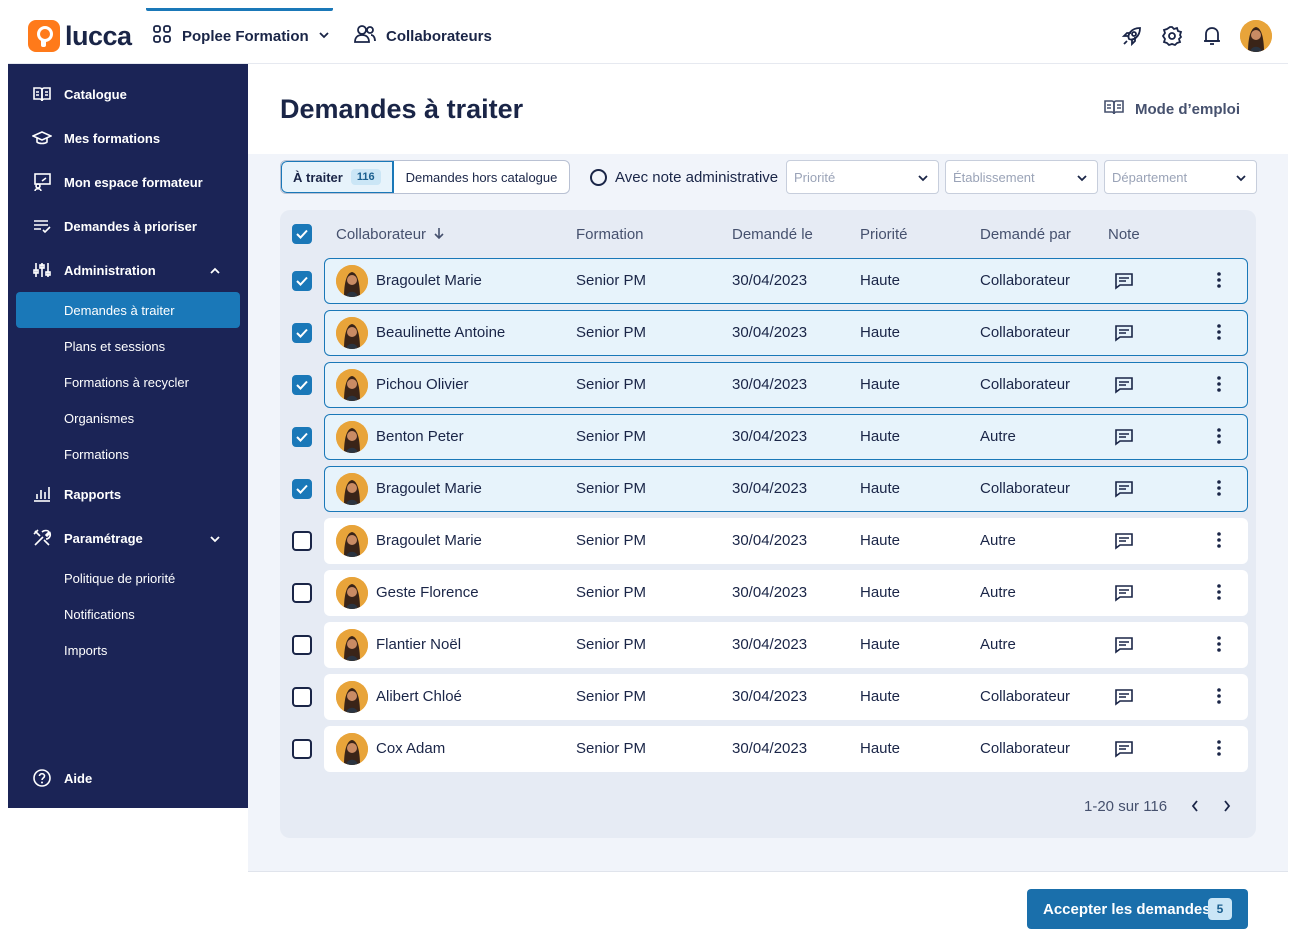 This screenshot has height=952, width=1296. What do you see at coordinates (97, 454) in the screenshot?
I see `sidebar-sub-formations: Formations` at bounding box center [97, 454].